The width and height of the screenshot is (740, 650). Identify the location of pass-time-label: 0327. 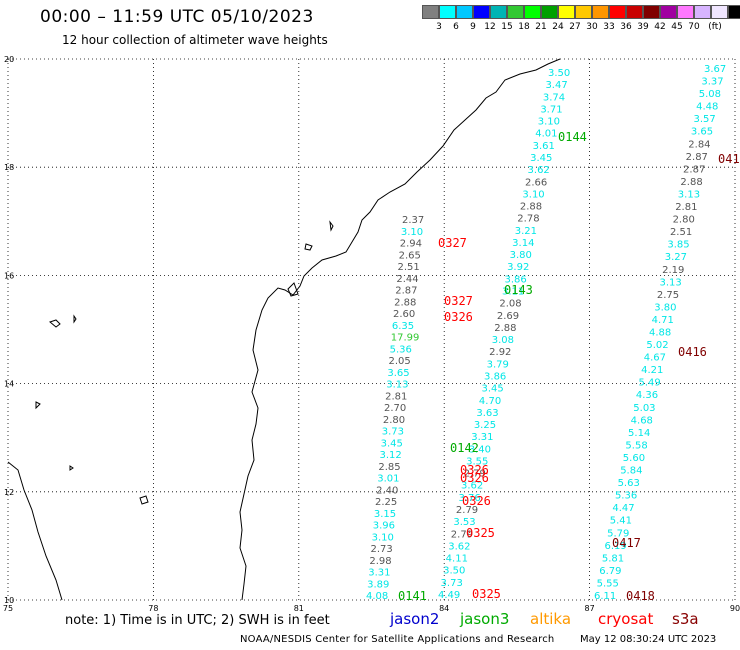
(452, 243).